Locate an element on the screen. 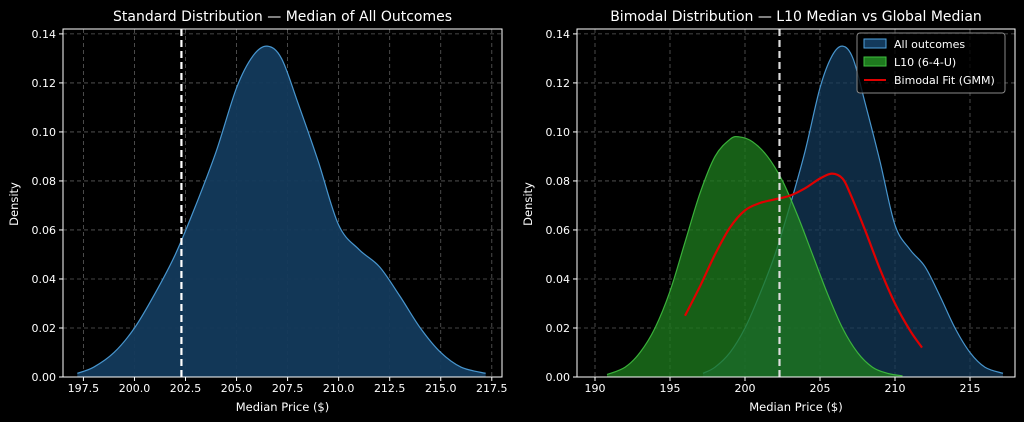 Image resolution: width=1024 pixels, height=422 pixels. legend-label-gmm: Bimodal Fit (GMM) is located at coordinates (944, 80).